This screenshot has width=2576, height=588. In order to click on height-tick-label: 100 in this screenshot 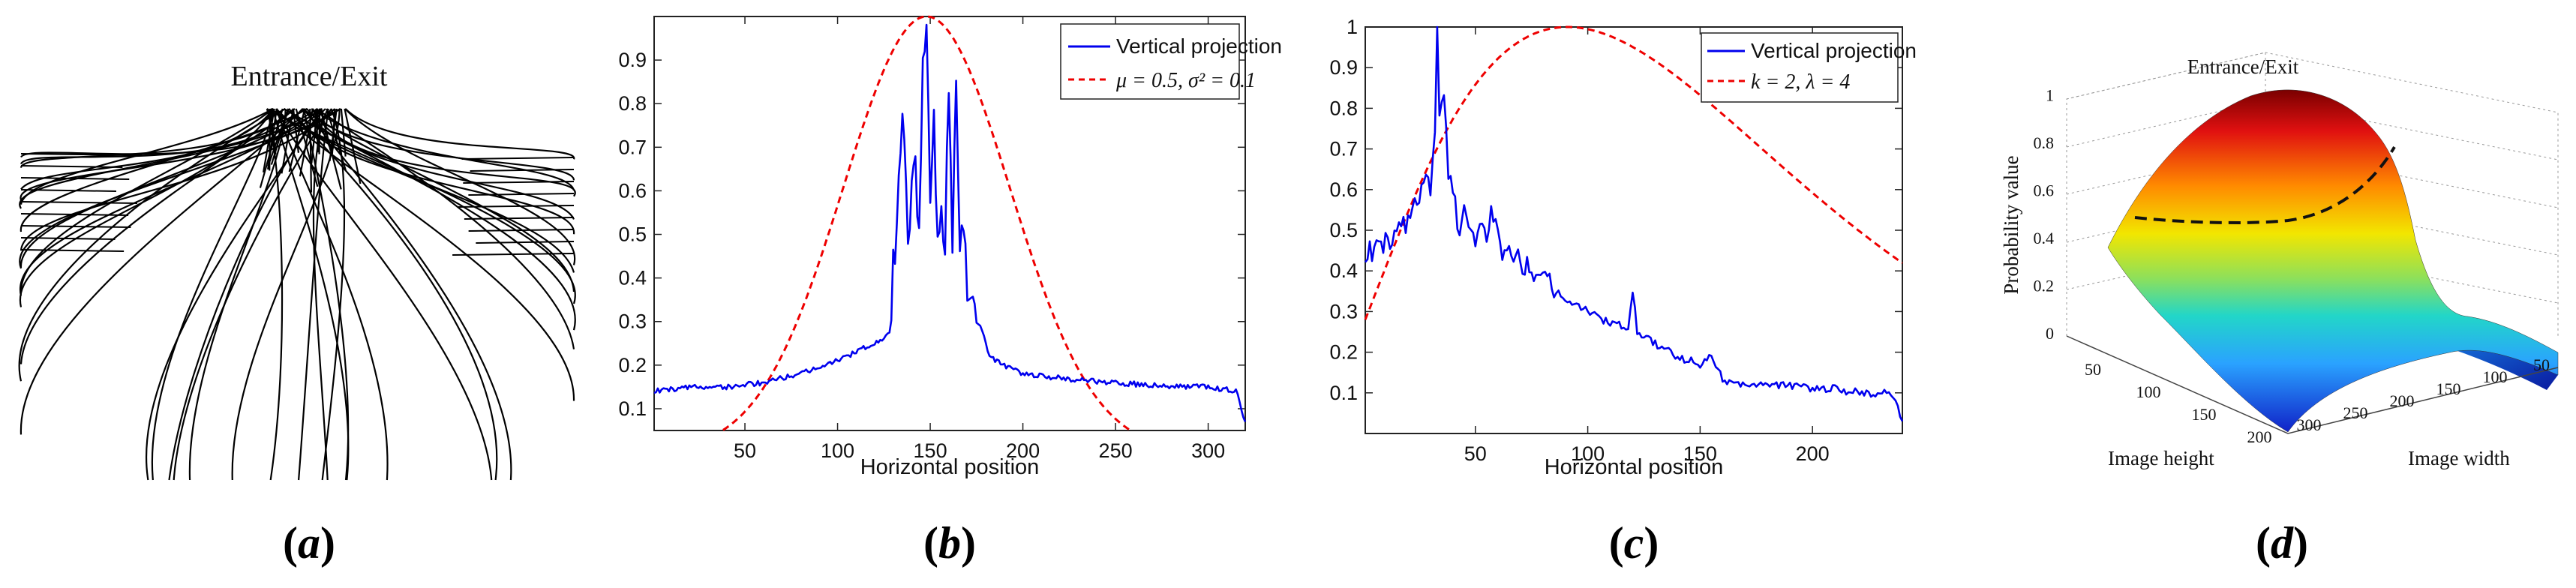, I will do `click(2148, 391)`.